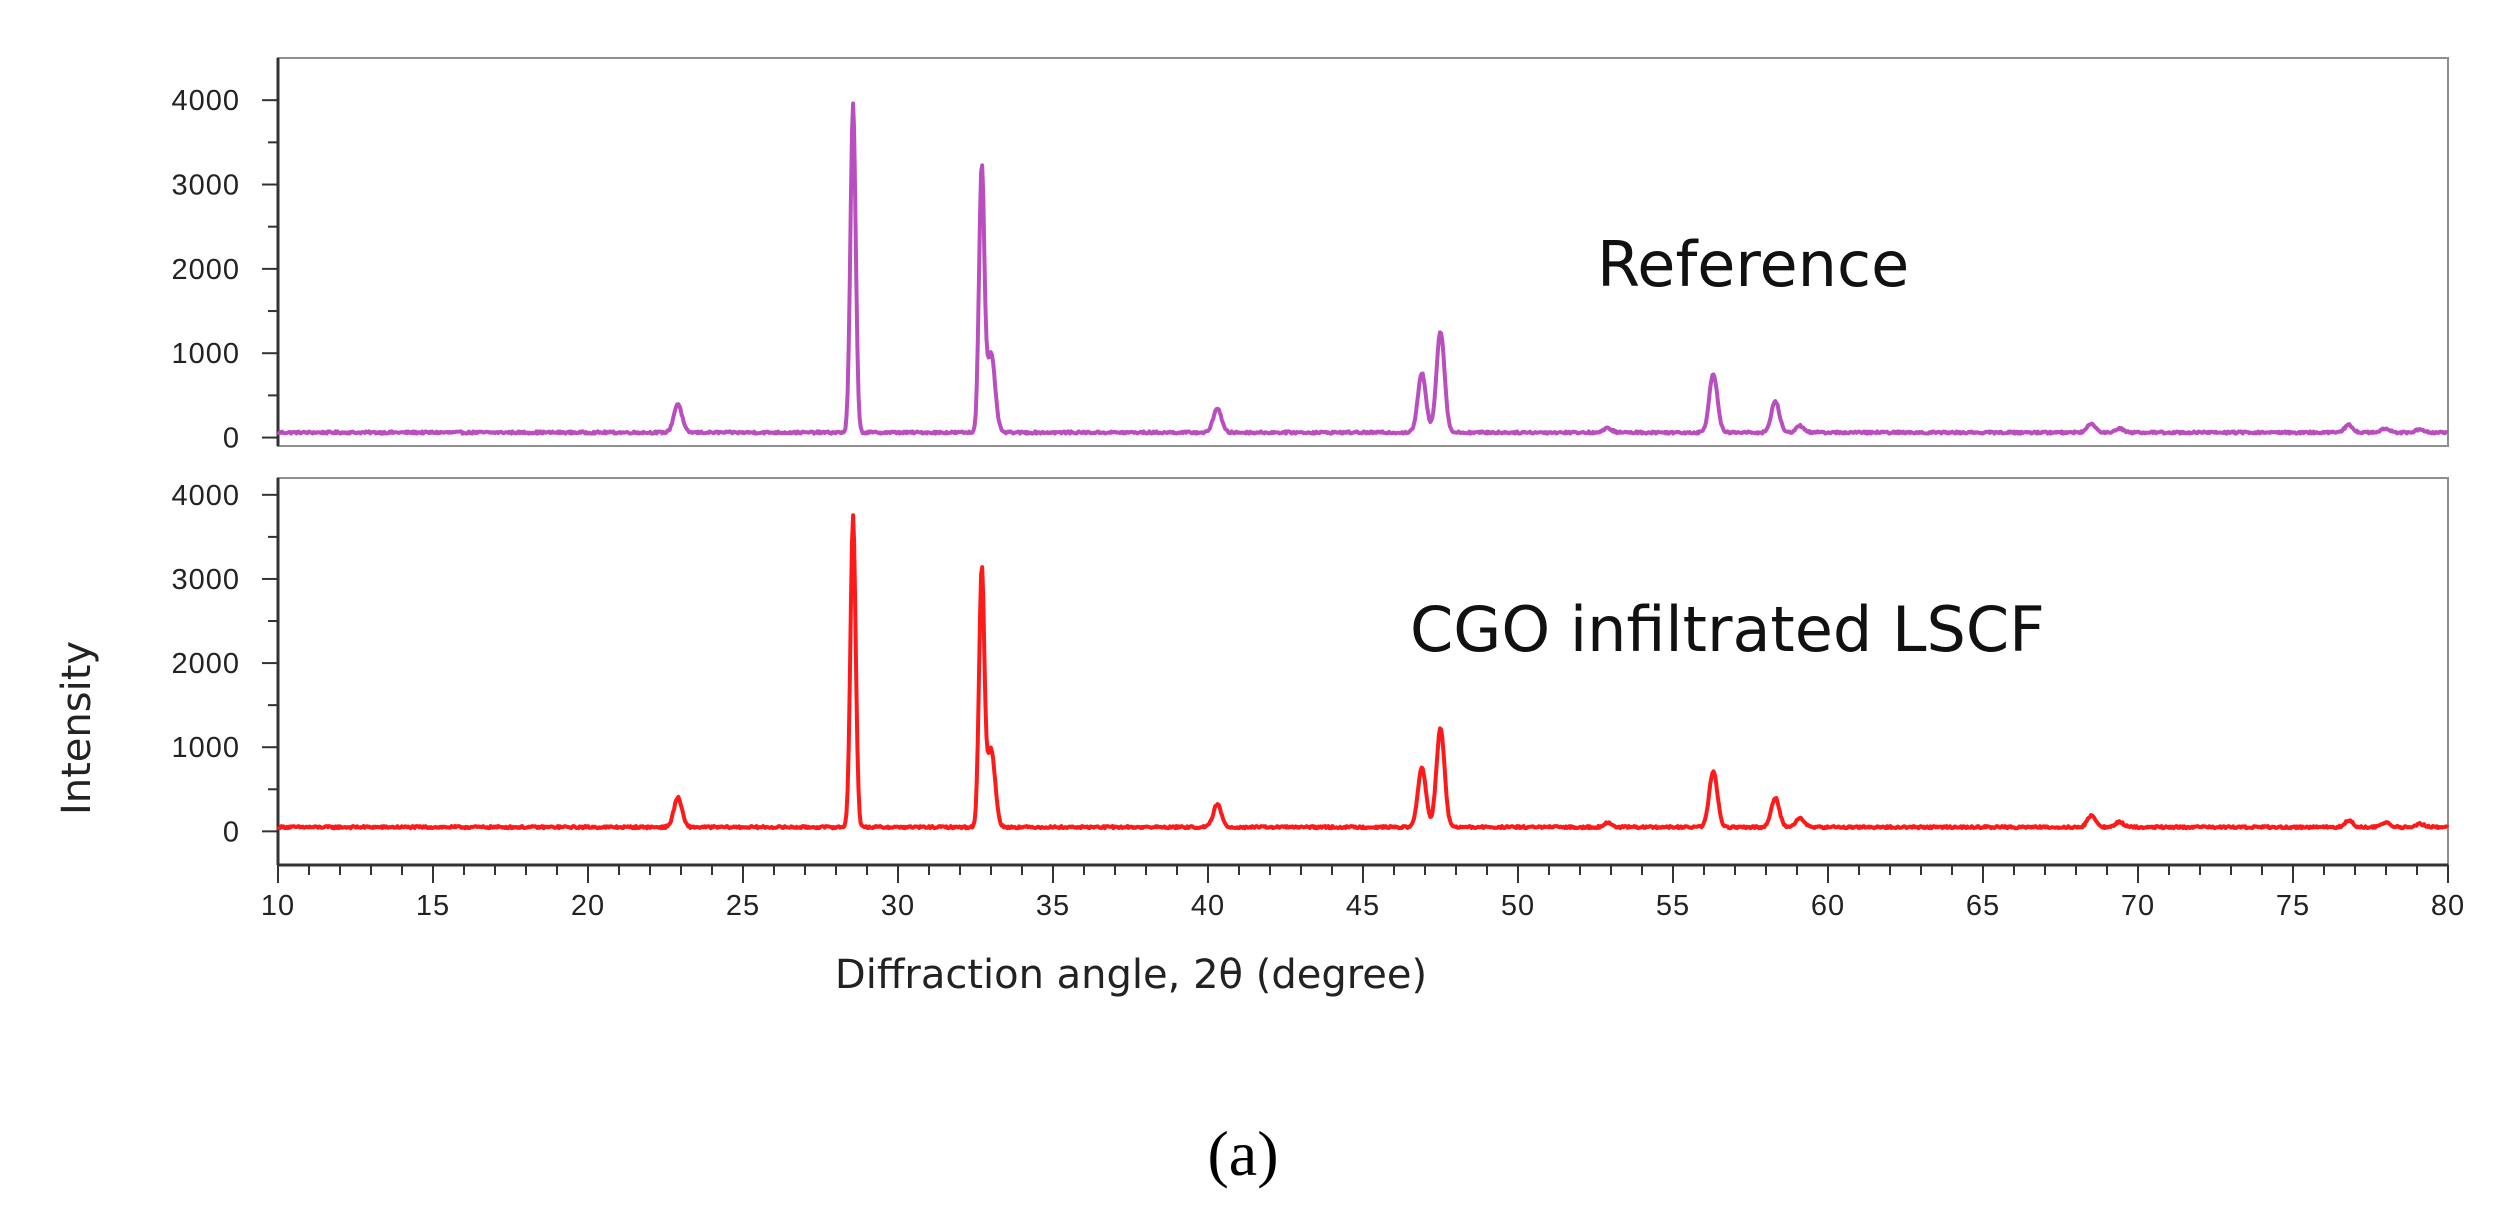 This screenshot has width=2501, height=1222. Describe the element at coordinates (205, 664) in the screenshot. I see `cgo-lscf-y-tick-label: 2000` at that location.